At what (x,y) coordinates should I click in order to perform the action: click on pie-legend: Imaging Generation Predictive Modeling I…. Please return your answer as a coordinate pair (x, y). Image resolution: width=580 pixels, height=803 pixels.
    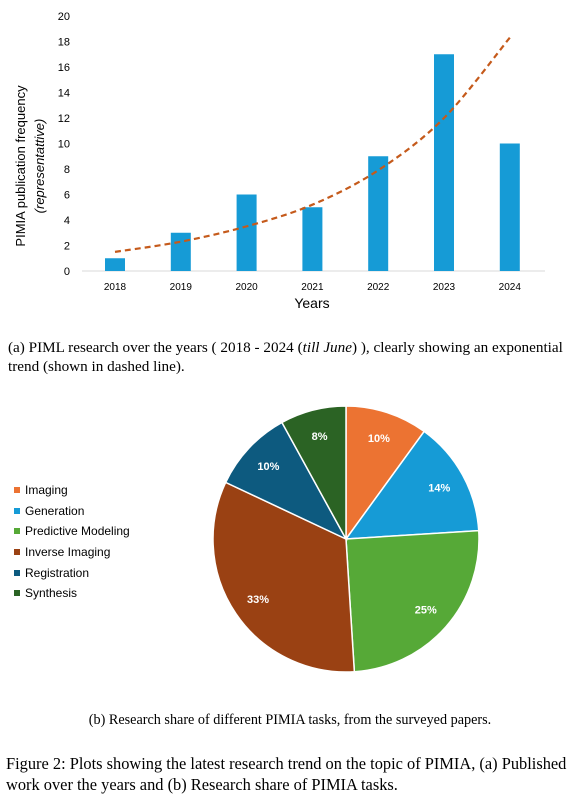
    Looking at the image, I should click on (72, 542).